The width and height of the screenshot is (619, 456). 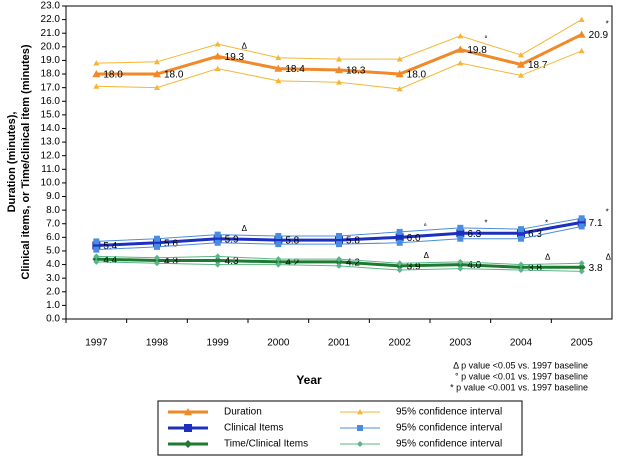 What do you see at coordinates (295, 69) in the screenshot?
I see `data-label: 18.4` at bounding box center [295, 69].